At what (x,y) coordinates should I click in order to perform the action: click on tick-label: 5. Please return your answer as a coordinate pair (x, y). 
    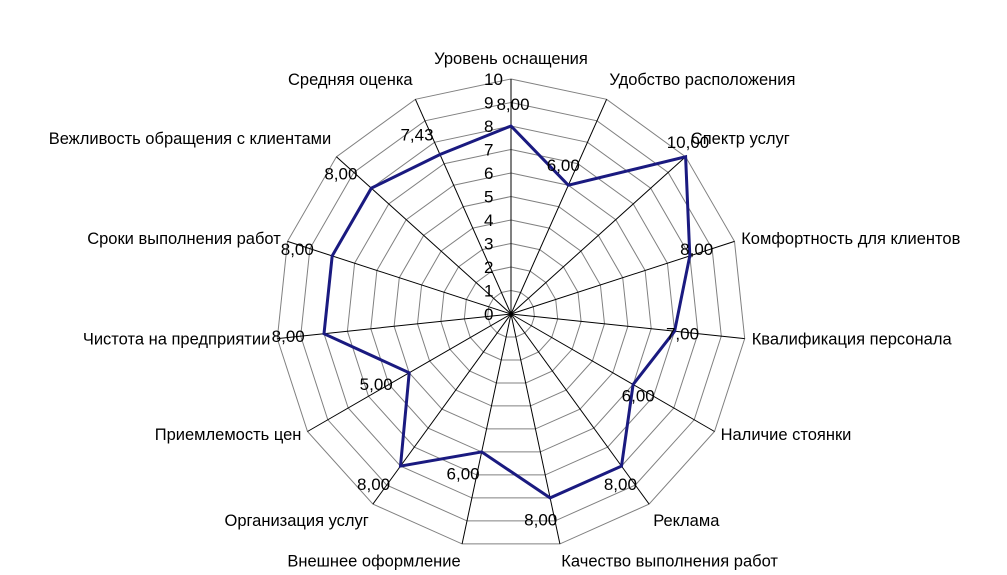
    Looking at the image, I should click on (488, 197).